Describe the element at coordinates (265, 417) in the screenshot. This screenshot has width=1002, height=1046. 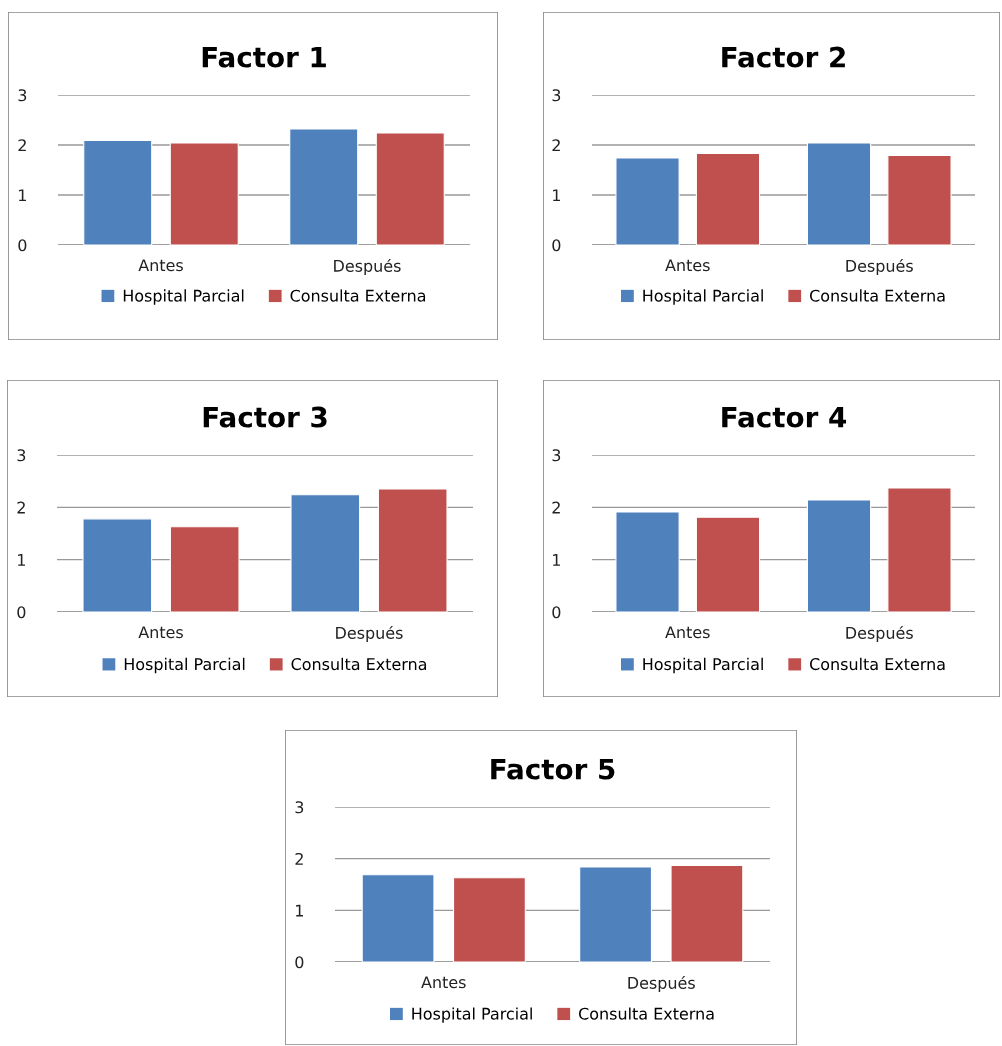
I see `chart-title: Factor 3` at that location.